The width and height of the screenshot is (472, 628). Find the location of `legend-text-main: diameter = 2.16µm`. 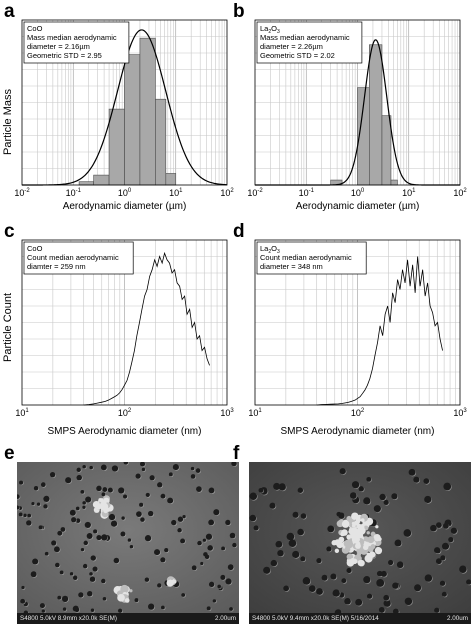

legend-text-main: diameter = 2.16µm is located at coordinates (58, 46).